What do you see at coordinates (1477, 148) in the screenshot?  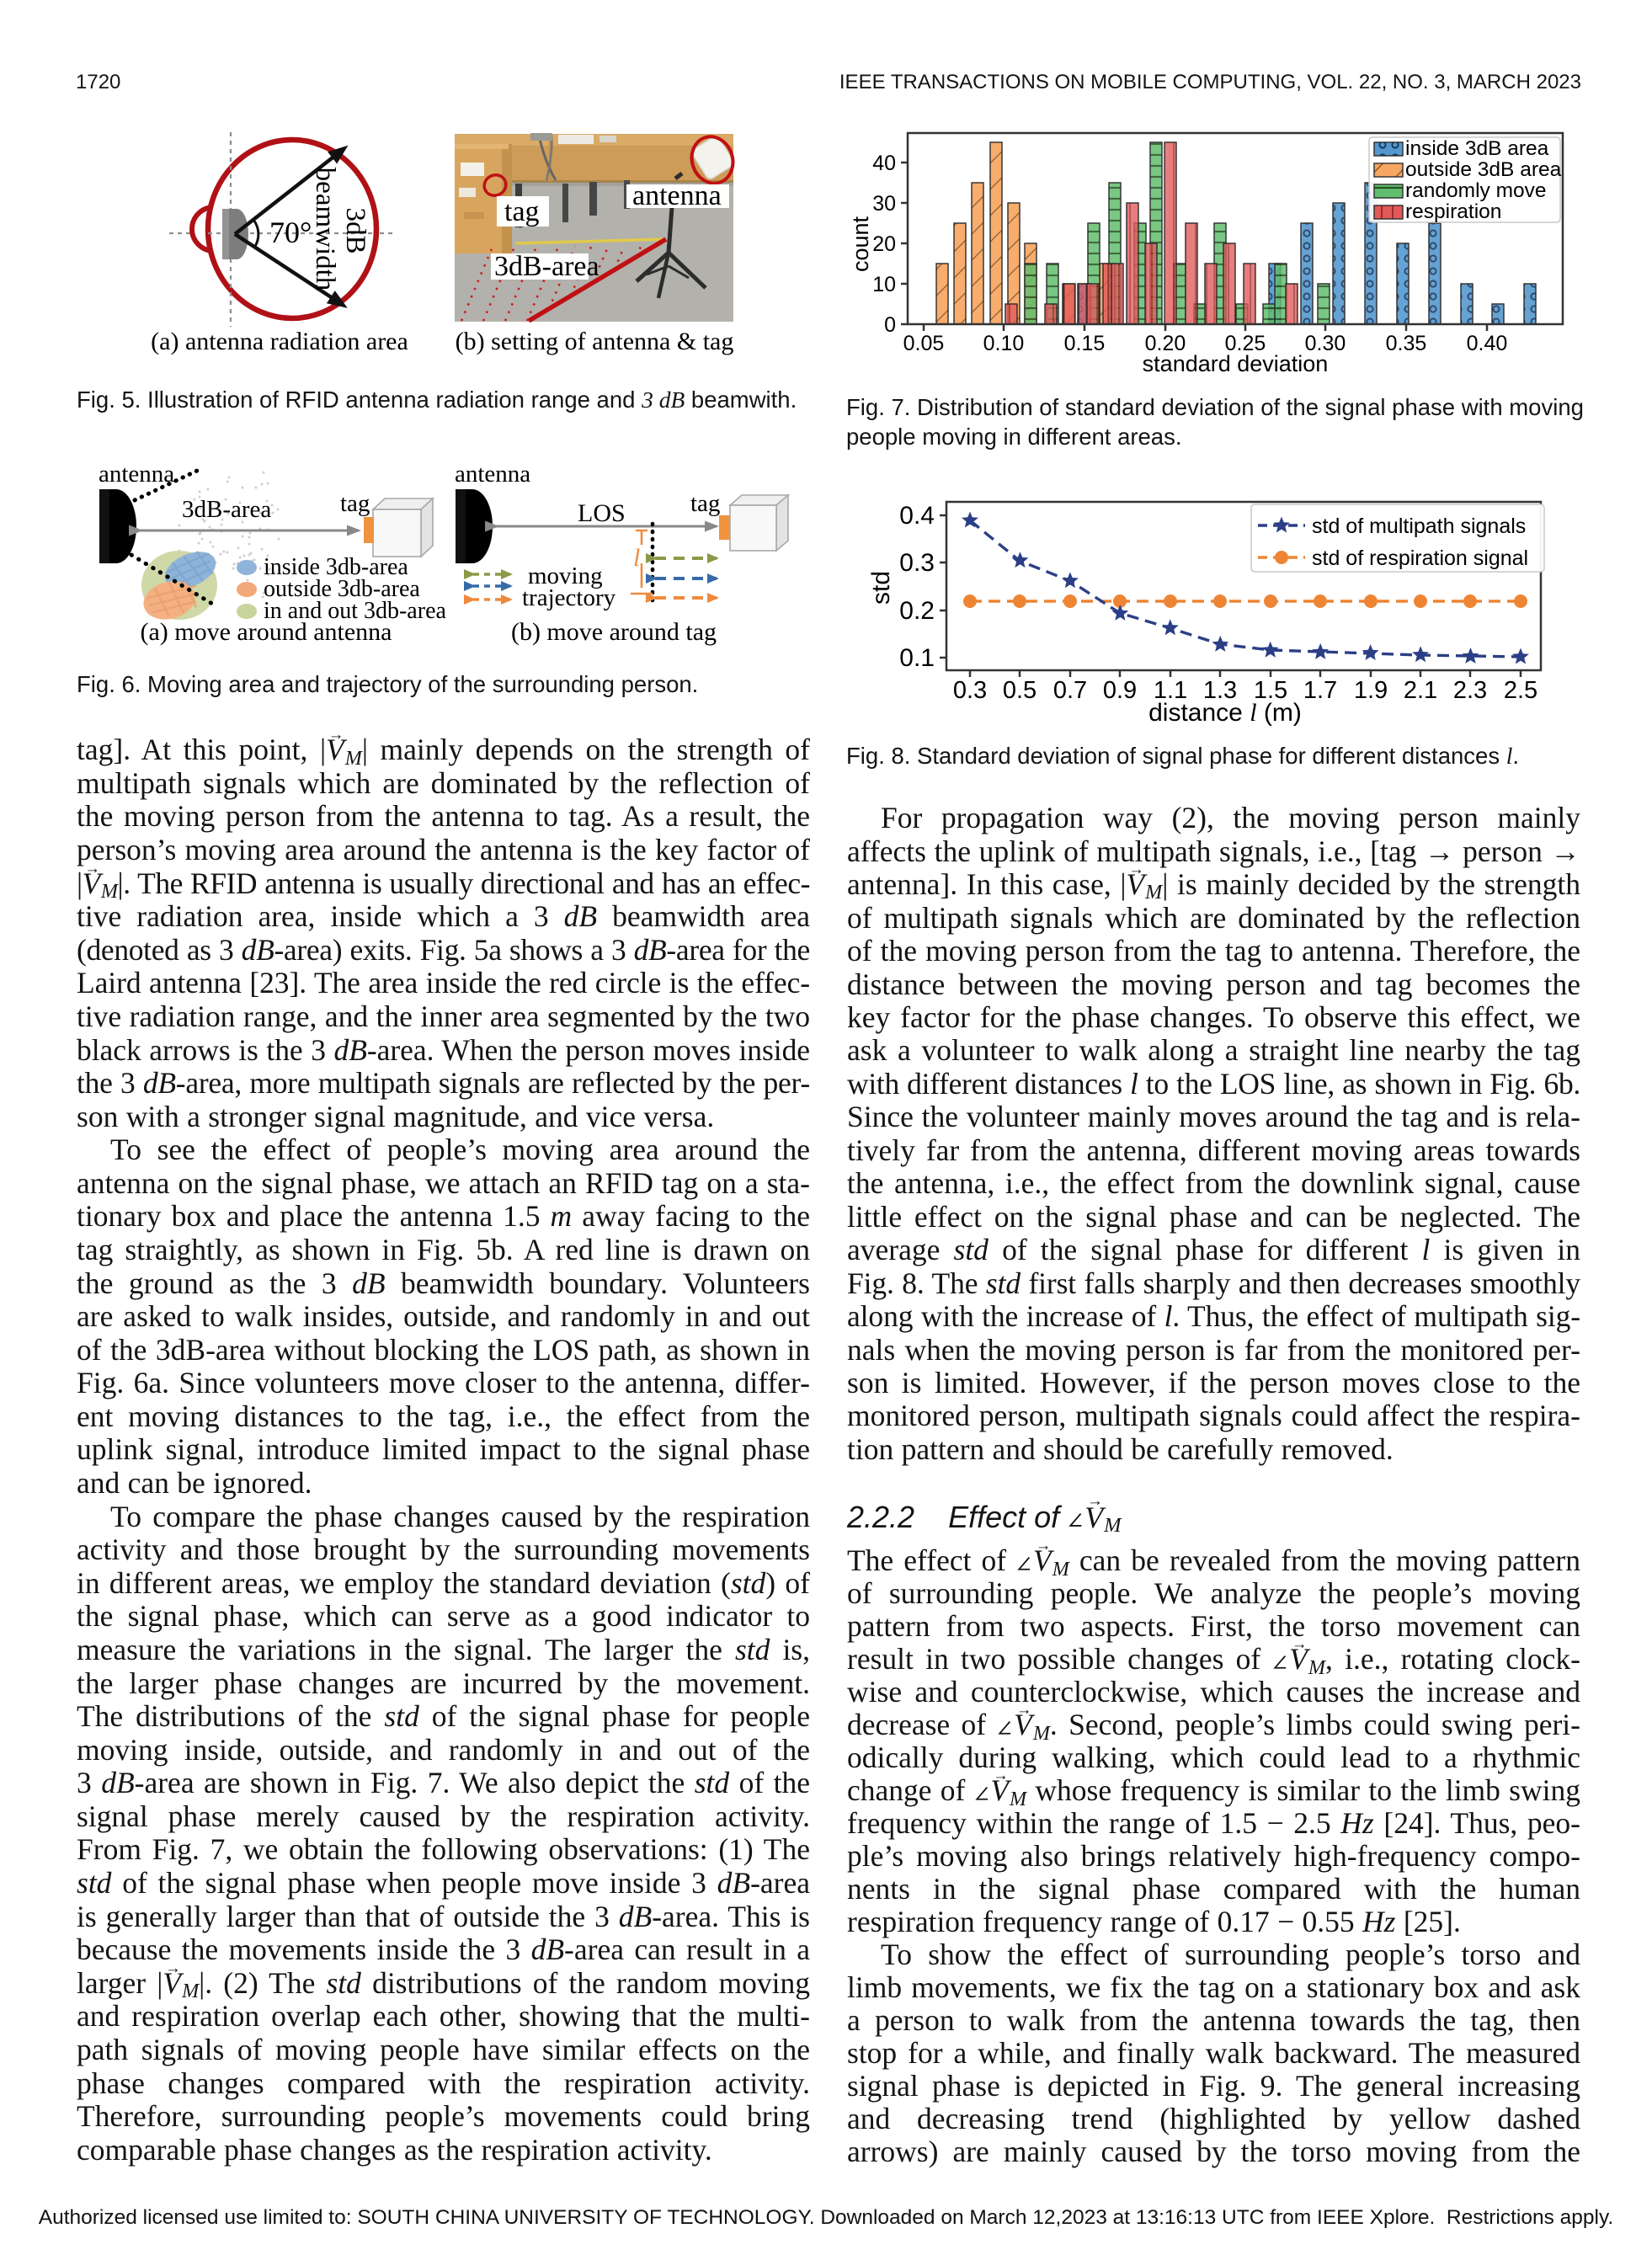 I see `svg-text: inside 3dB area` at bounding box center [1477, 148].